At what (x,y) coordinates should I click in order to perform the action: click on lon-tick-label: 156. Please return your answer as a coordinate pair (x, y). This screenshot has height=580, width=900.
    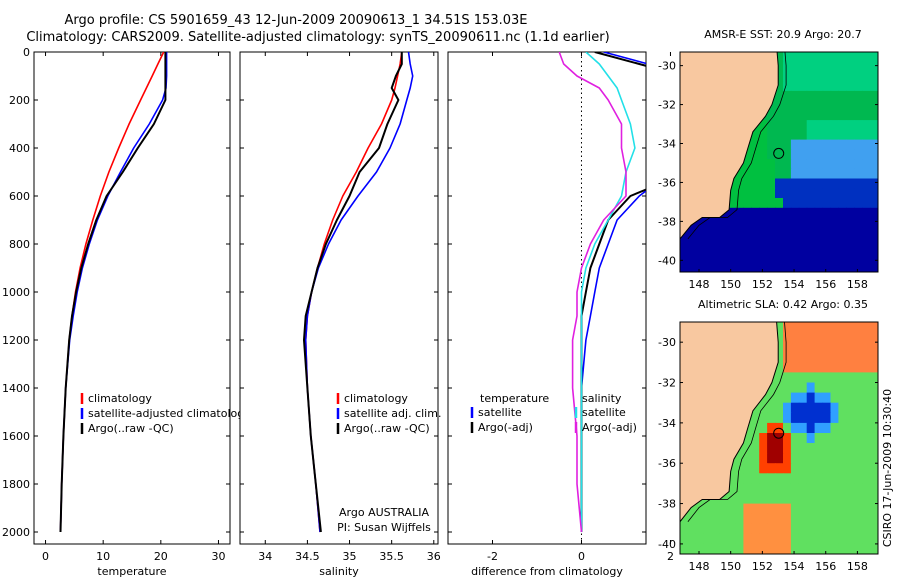
    Looking at the image, I should click on (825, 566).